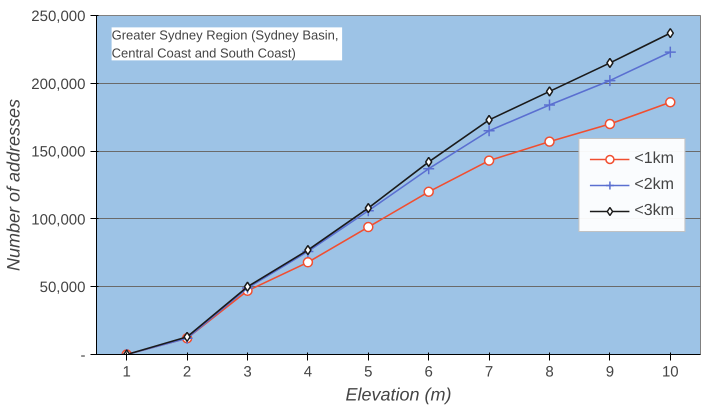  I want to click on annotation: Greater Sydney Region (Sydney Basin, Central Coast and South Coast), so click(225, 43).